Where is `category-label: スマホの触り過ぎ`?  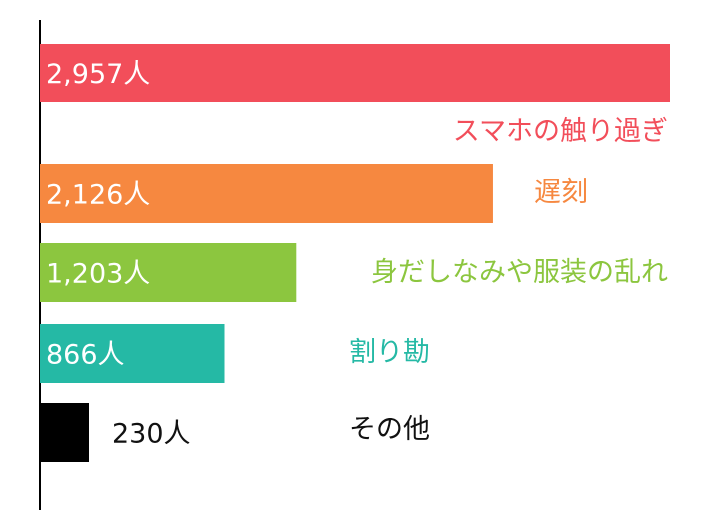
category-label: スマホの触り過ぎ is located at coordinates (560, 131).